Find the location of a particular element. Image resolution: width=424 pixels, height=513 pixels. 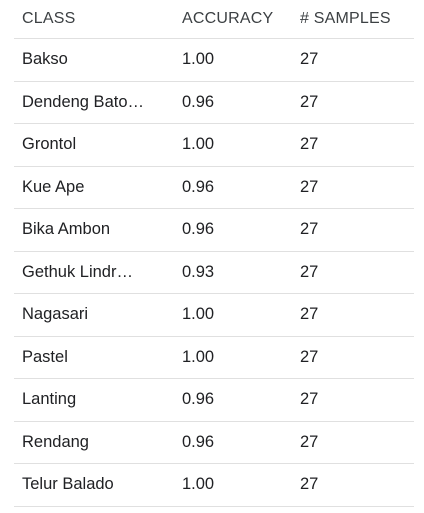

table-row: Nagasari 1.00 27 is located at coordinates (214, 315).